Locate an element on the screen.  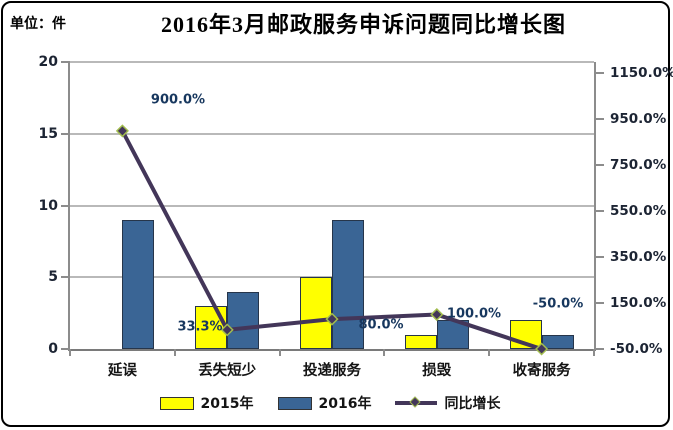
right-axis-tick-label: 550.0% is located at coordinates (638, 211).